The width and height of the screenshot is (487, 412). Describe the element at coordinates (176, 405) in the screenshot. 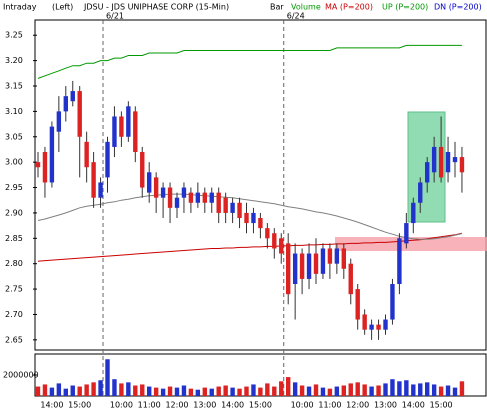

I see `x-tick-label: 12:00` at that location.